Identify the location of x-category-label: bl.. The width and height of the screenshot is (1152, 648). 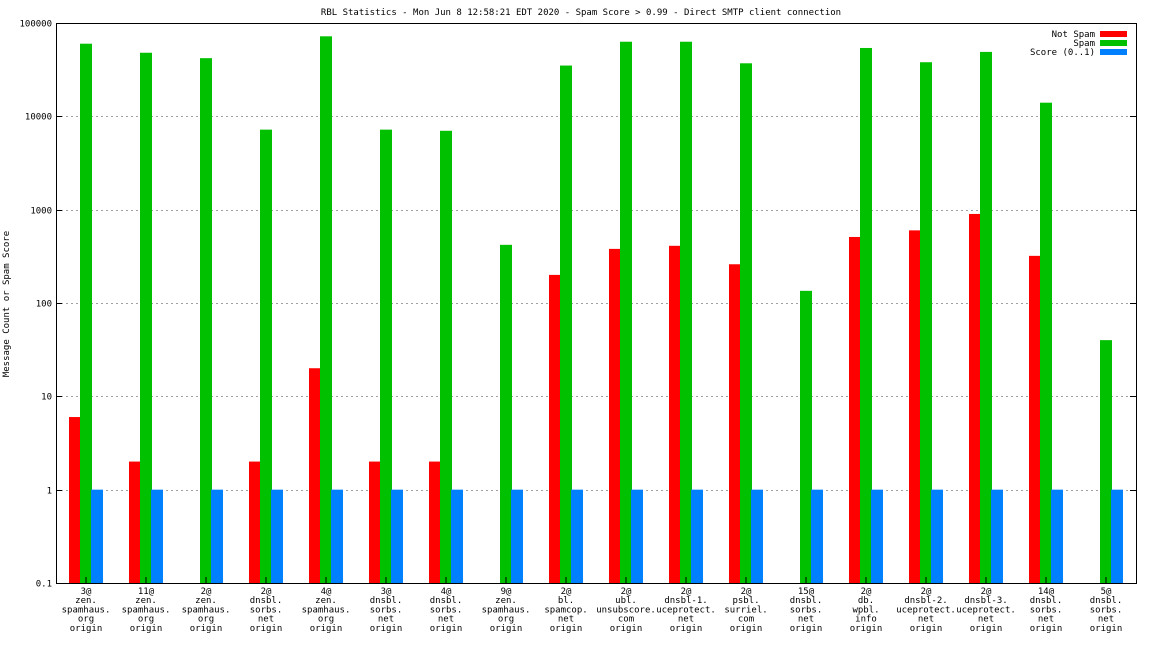
(566, 601).